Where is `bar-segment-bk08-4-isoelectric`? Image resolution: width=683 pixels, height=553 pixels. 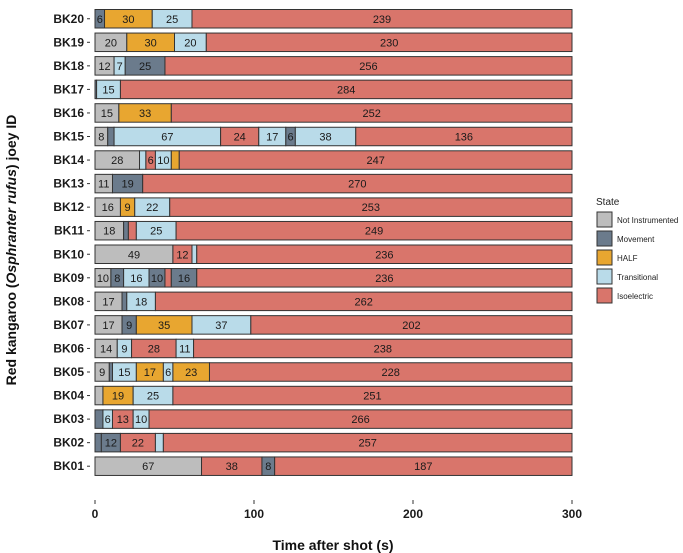
bar-segment-bk08-4-isoelectric is located at coordinates (363, 301).